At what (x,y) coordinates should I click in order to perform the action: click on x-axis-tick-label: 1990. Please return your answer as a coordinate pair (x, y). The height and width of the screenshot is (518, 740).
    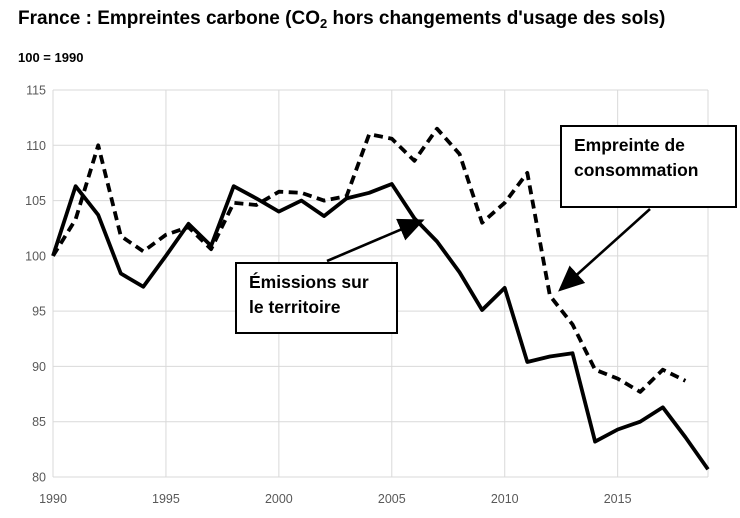
    Looking at the image, I should click on (53, 499).